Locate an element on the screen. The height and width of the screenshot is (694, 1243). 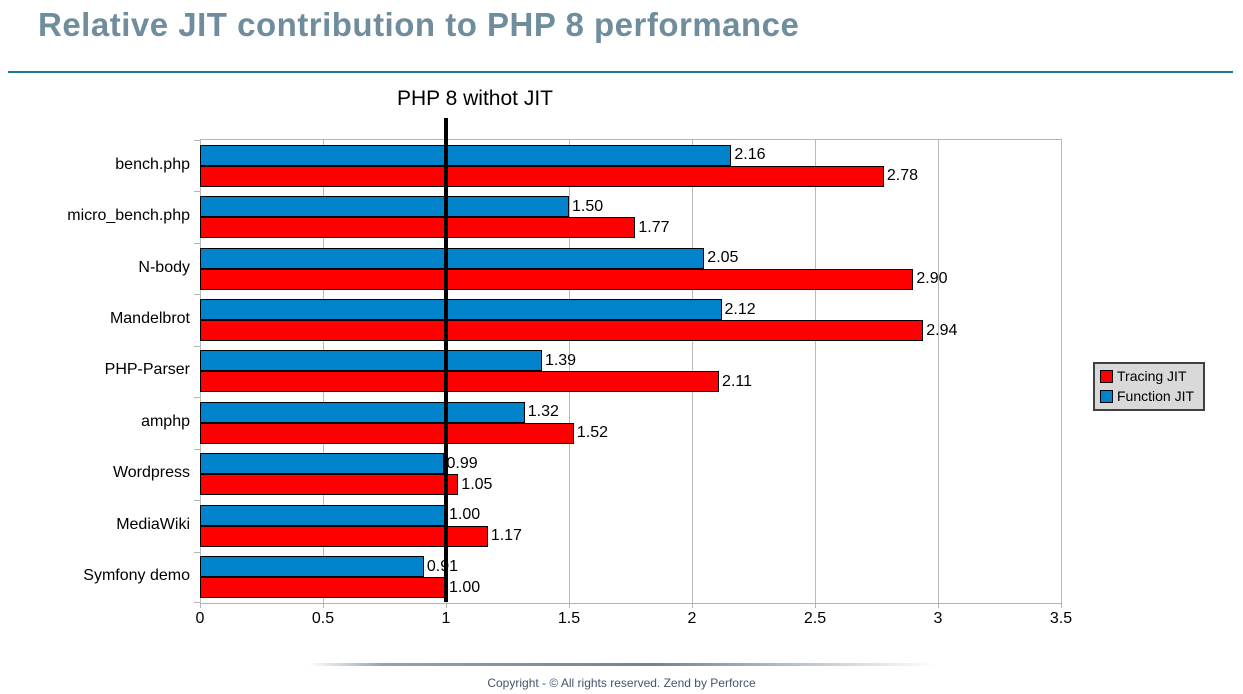
bar-tracing-jit: 1.00 is located at coordinates (340, 588).